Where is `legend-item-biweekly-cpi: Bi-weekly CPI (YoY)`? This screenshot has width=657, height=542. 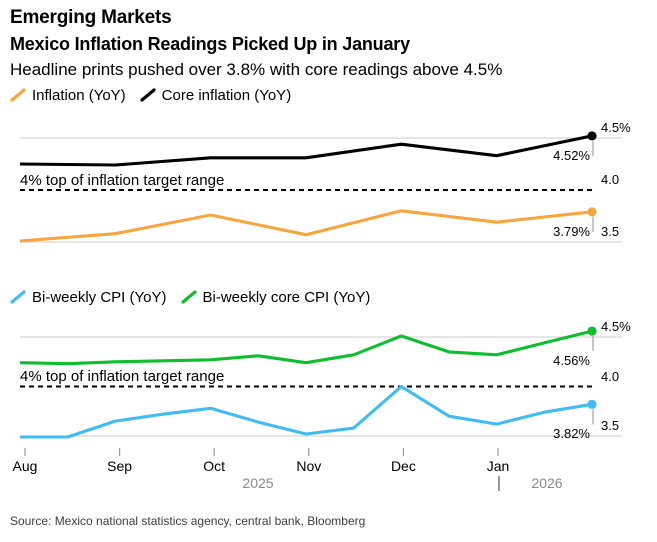 legend-item-biweekly-cpi: Bi-weekly CPI (YoY) is located at coordinates (88, 297).